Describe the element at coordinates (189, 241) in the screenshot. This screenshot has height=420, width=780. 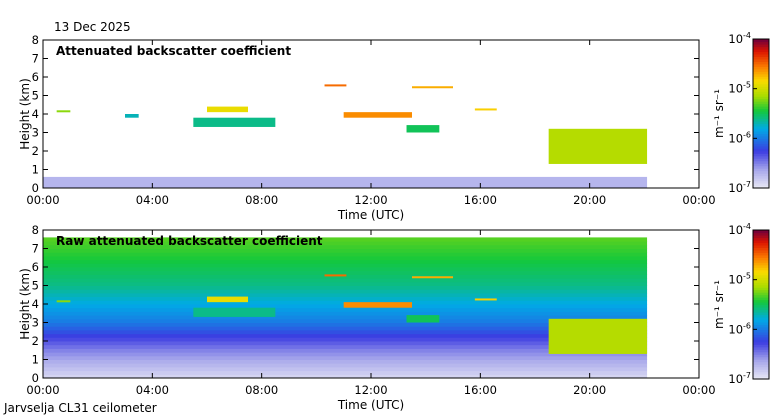
I see `panel-title: Raw attenuated backscatter coefficient` at that location.